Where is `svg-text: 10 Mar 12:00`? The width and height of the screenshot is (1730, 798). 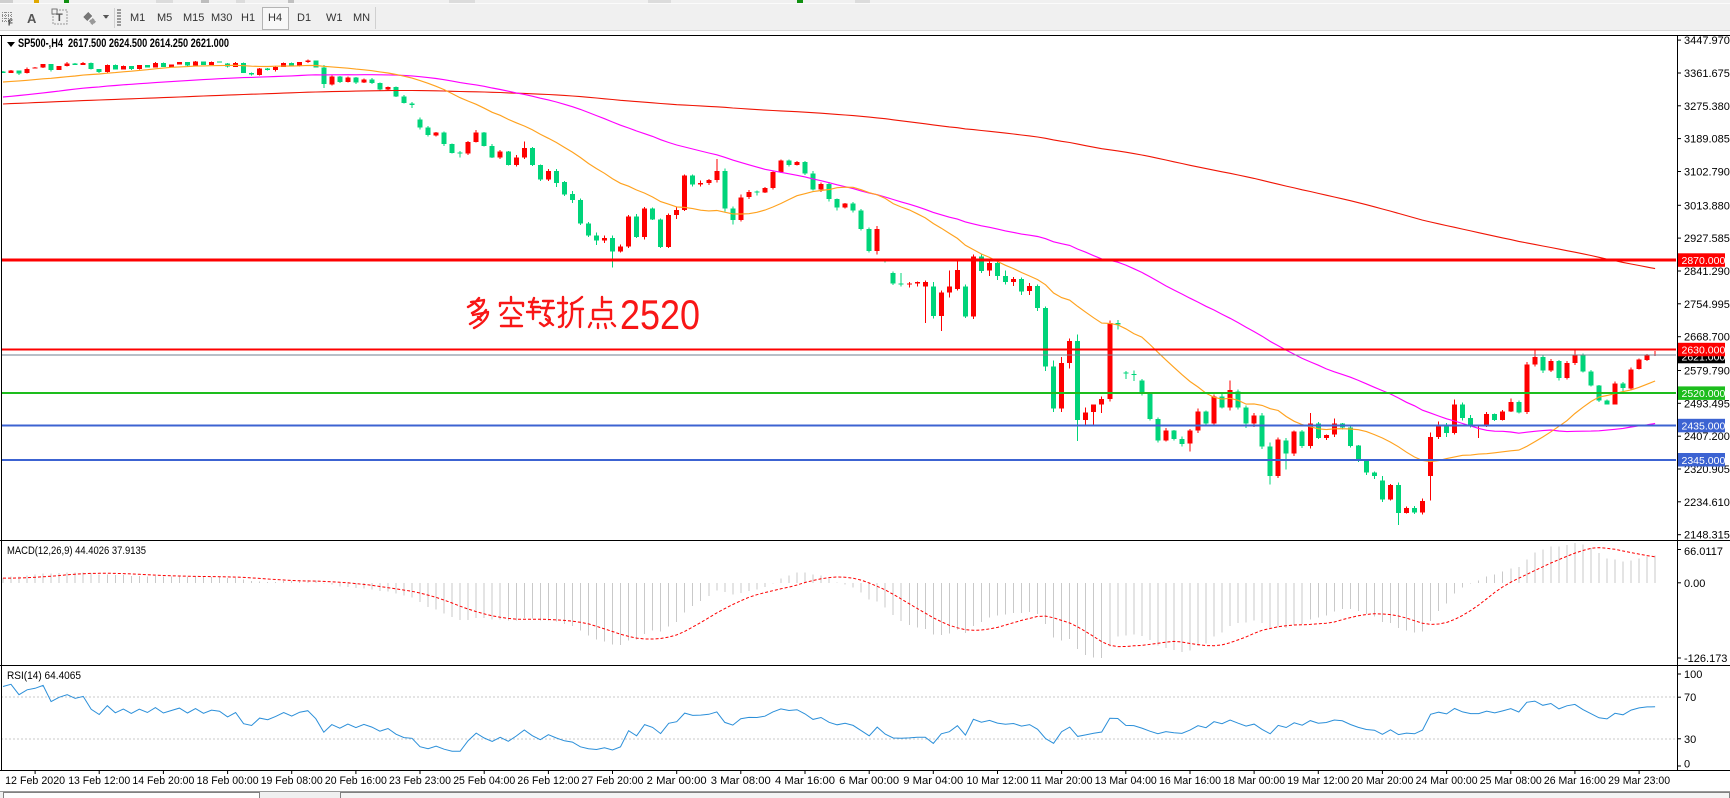 svg-text: 10 Mar 12:00 is located at coordinates (998, 781).